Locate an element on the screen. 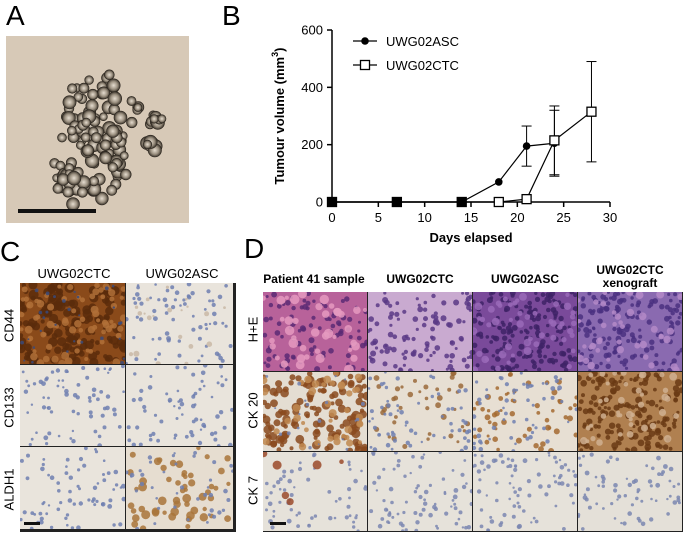  y-tick-label: 600 is located at coordinates (312, 30).